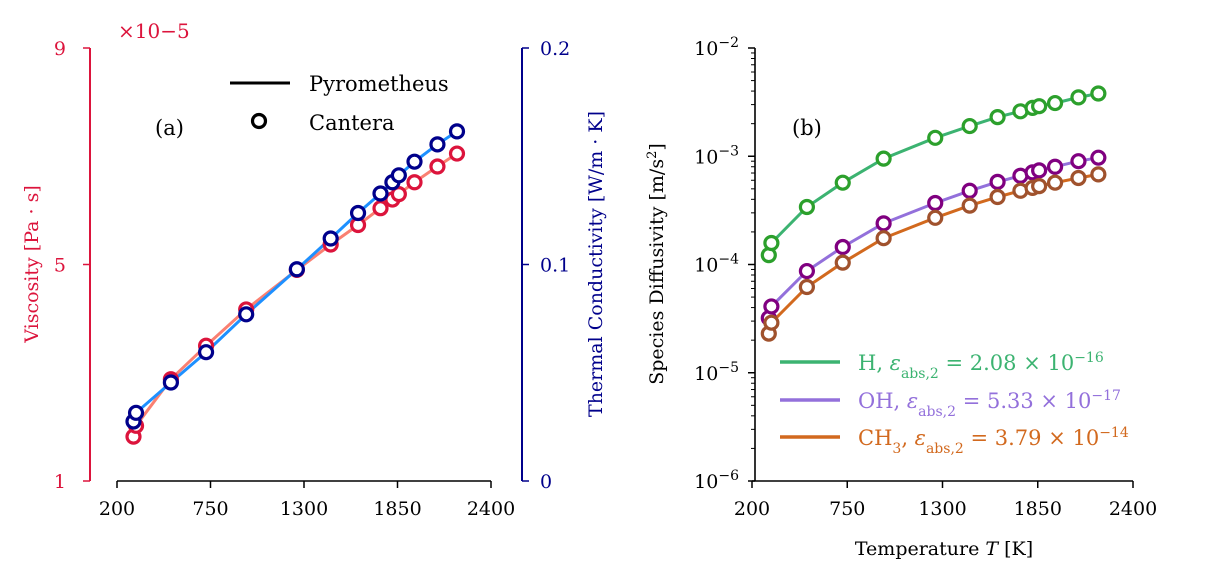  What do you see at coordinates (546, 482) in the screenshot?
I see `right-y-tick-label: 0` at bounding box center [546, 482].